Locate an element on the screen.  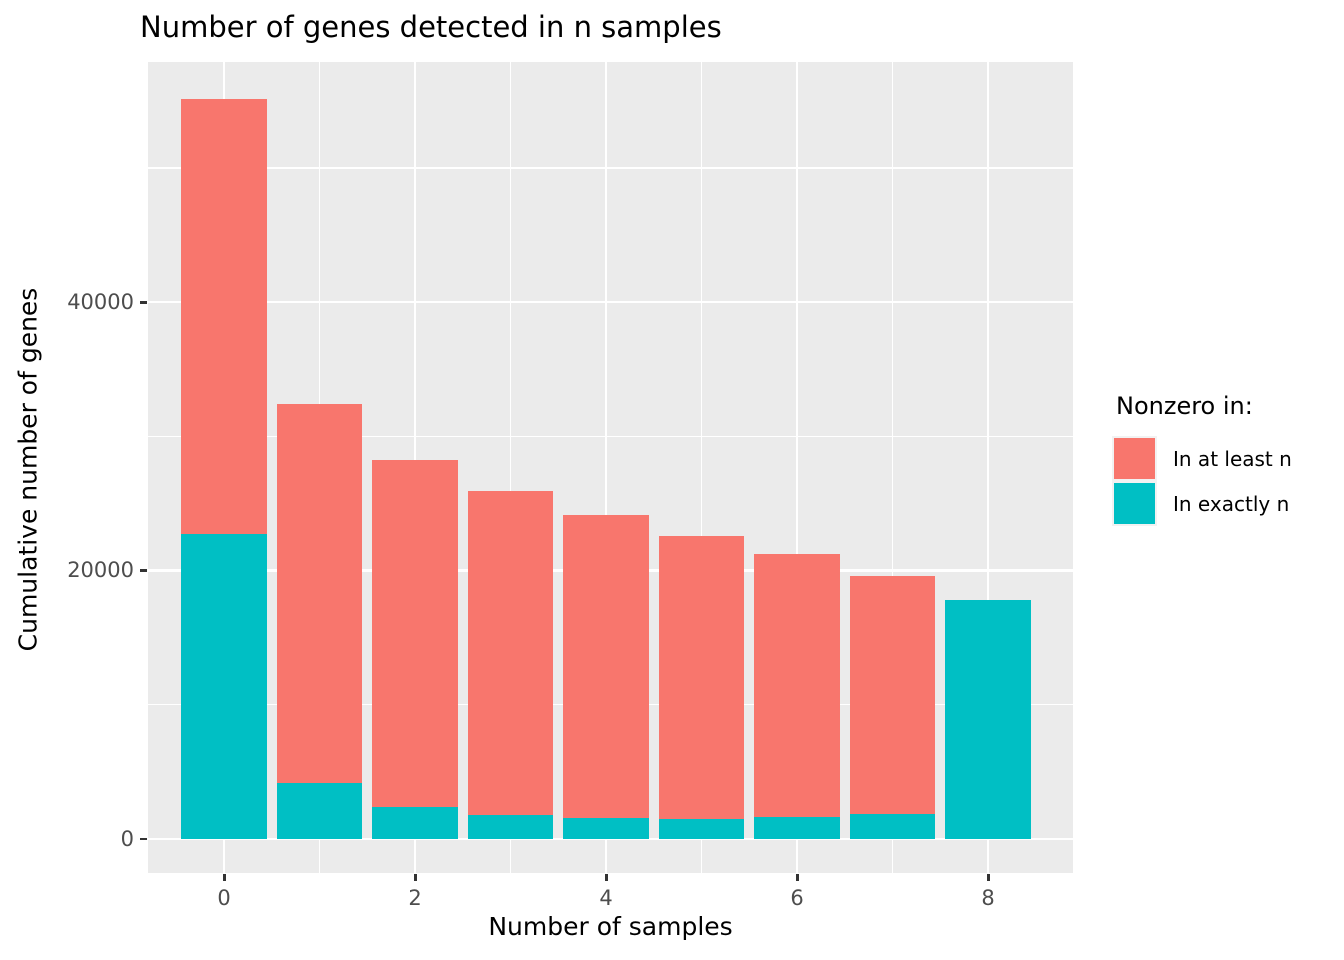
legend: Nonzero in: In at least n In exactly n is located at coordinates (1202, 459).